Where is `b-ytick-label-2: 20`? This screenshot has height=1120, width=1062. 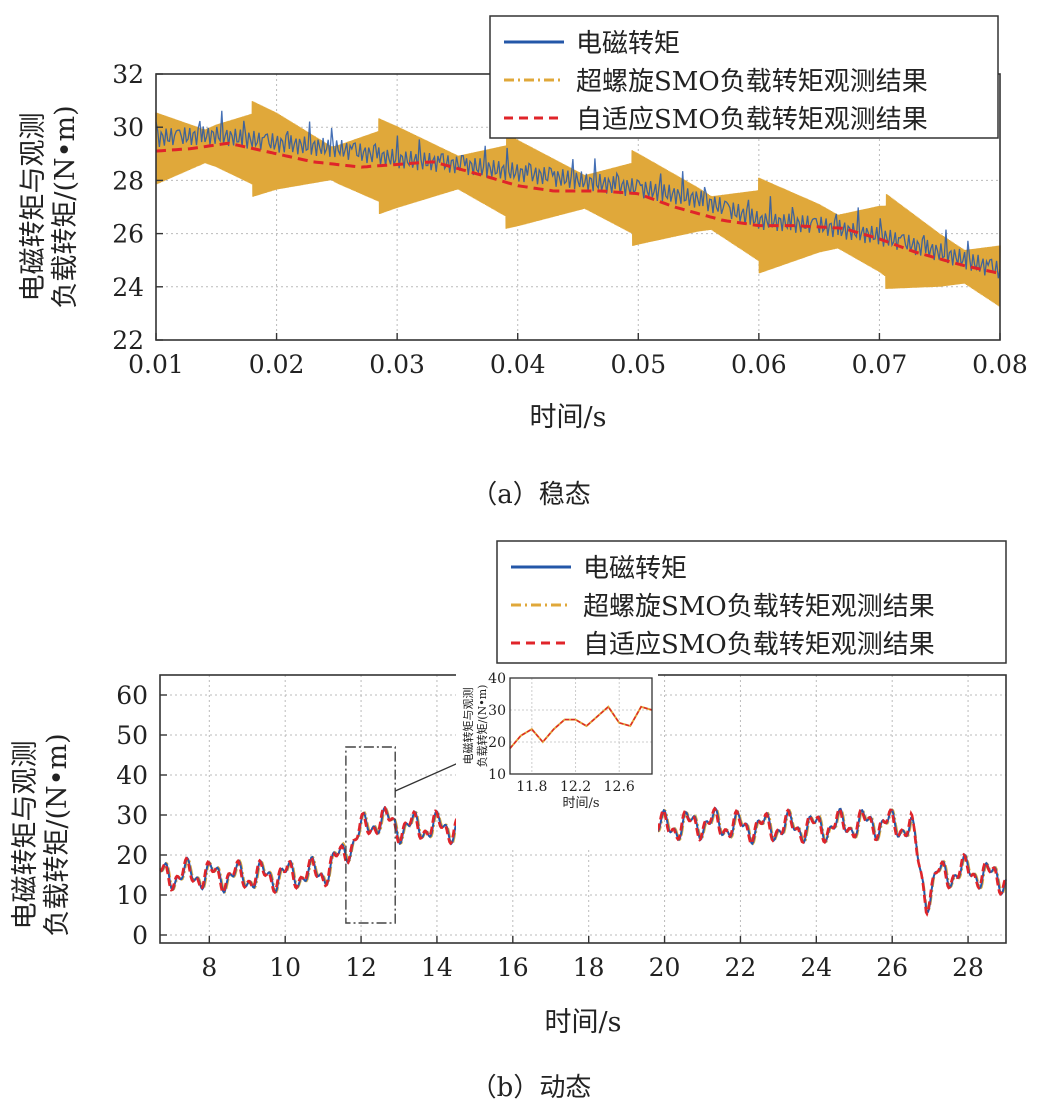 b-ytick-label-2: 20 is located at coordinates (132, 855).